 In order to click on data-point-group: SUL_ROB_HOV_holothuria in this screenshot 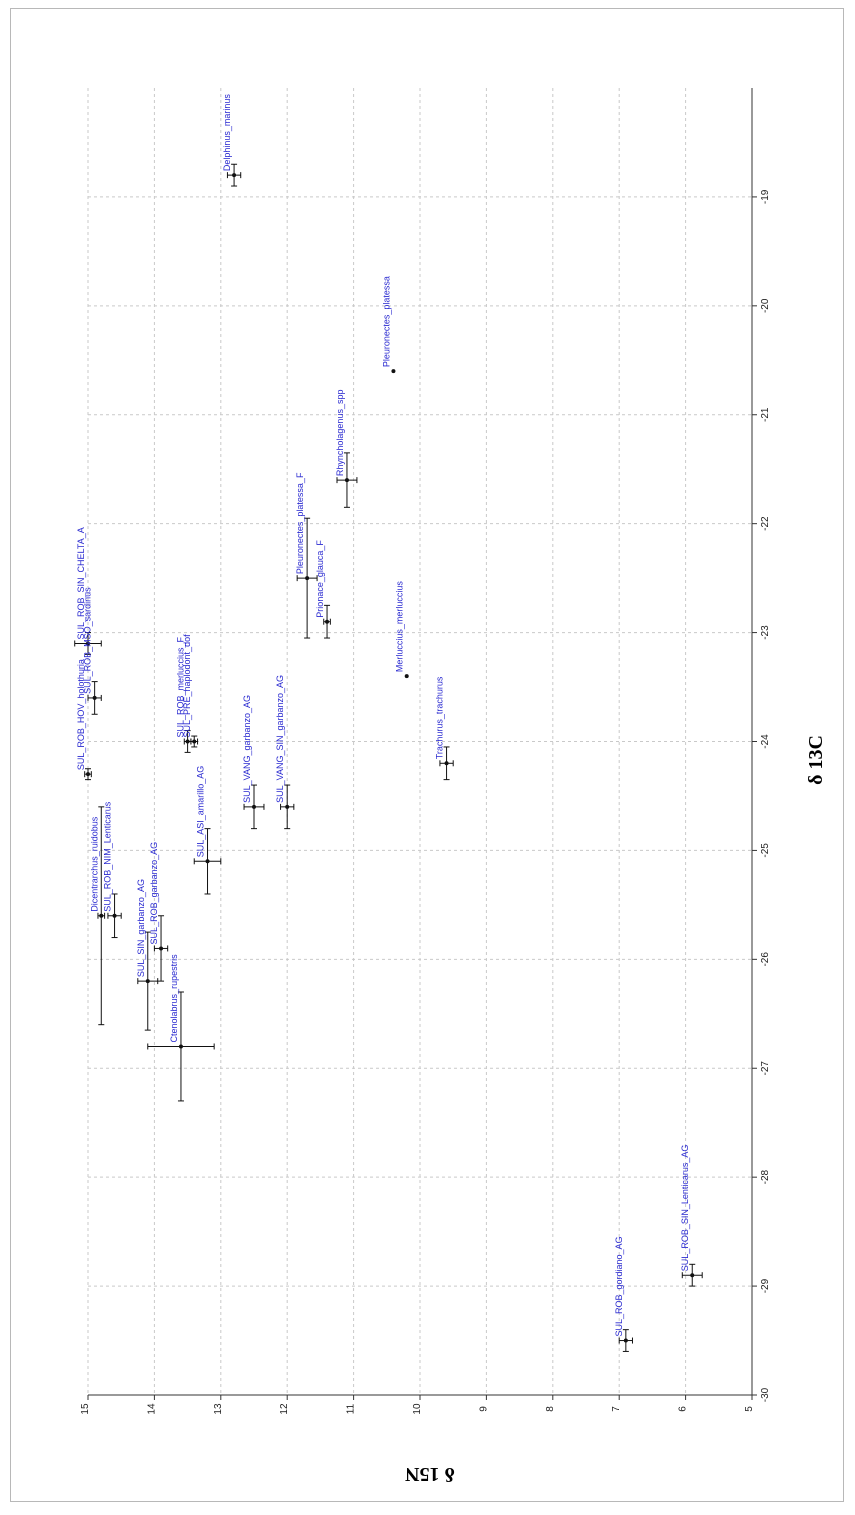, I will do `click(84, 720)`.